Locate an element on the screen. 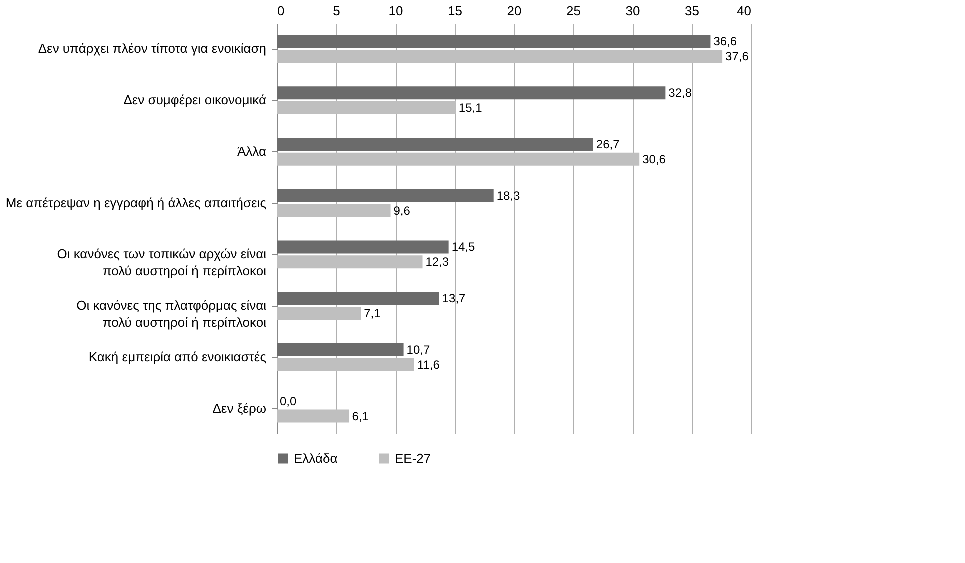 This screenshot has width=965, height=563. y-tick-label: Άλλα is located at coordinates (252, 151).